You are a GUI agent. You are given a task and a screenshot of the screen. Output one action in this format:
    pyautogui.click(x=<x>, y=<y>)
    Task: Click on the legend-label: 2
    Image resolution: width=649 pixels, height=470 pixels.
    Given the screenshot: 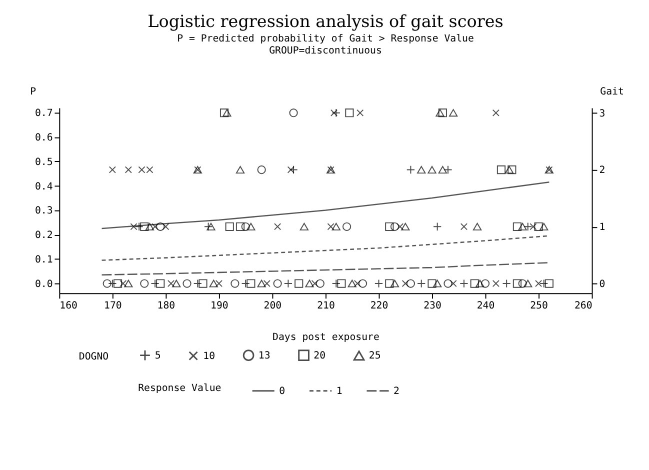 What is the action you would take?
    pyautogui.click(x=397, y=391)
    